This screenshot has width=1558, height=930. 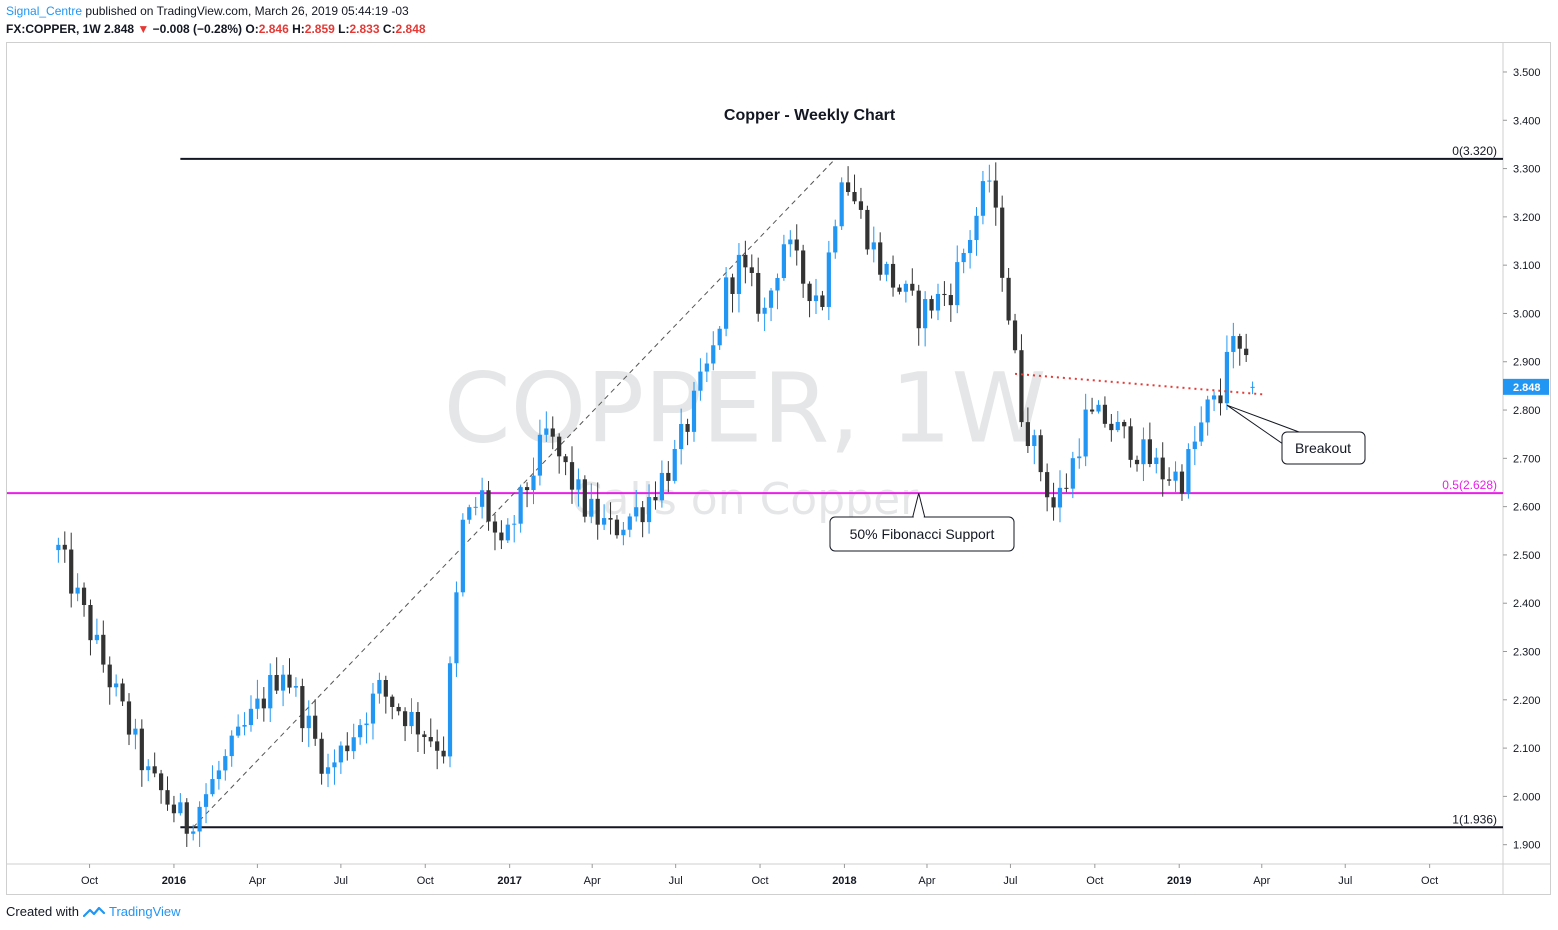 What do you see at coordinates (1527, 701) in the screenshot?
I see `price-tick-label: 2.200` at bounding box center [1527, 701].